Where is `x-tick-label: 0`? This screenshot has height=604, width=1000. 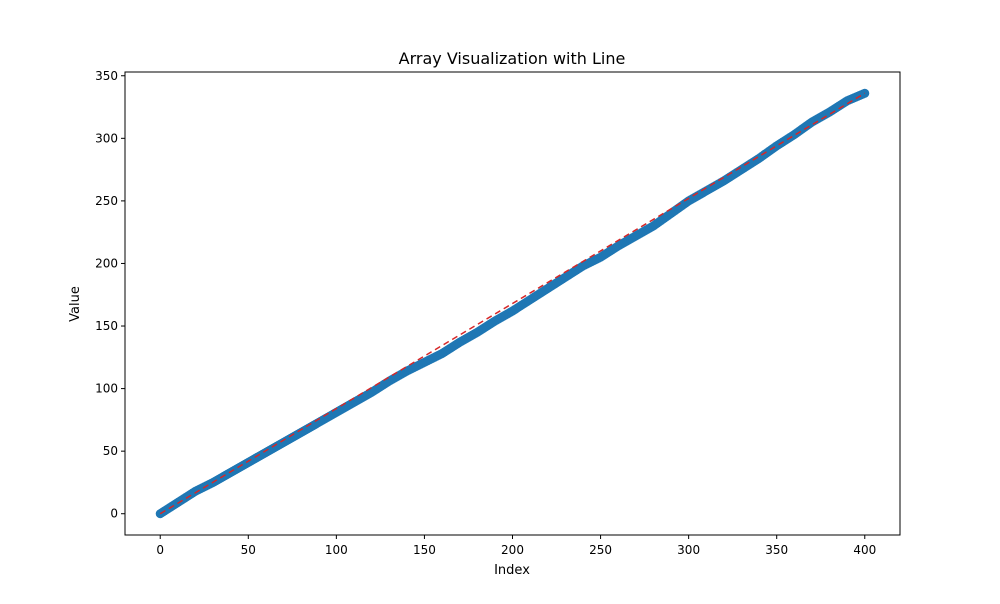
x-tick-label: 0 is located at coordinates (160, 550).